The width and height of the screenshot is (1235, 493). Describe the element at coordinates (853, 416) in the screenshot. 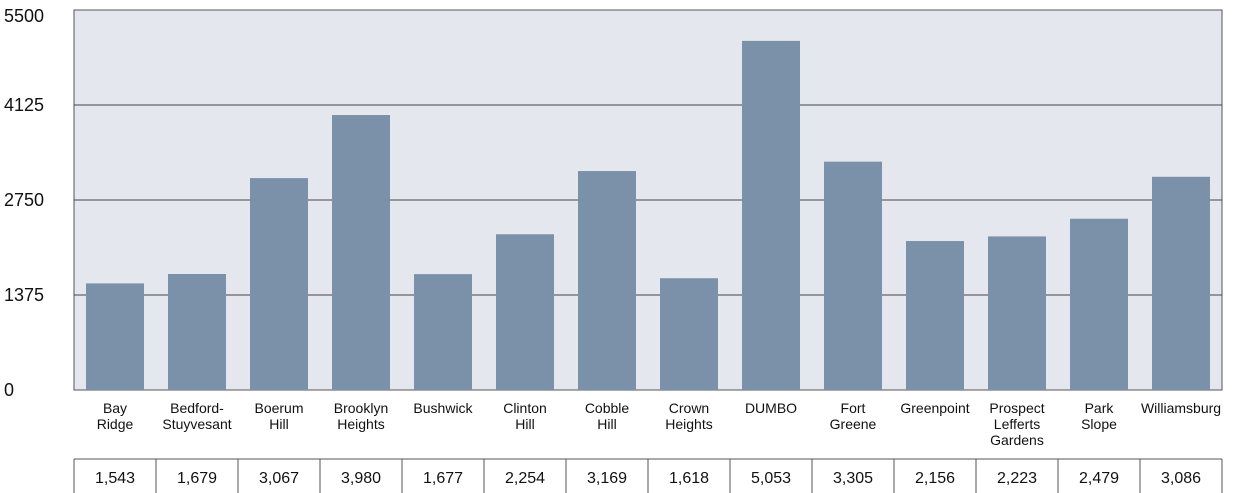

I see `x-tick-label: Fort Greene` at that location.